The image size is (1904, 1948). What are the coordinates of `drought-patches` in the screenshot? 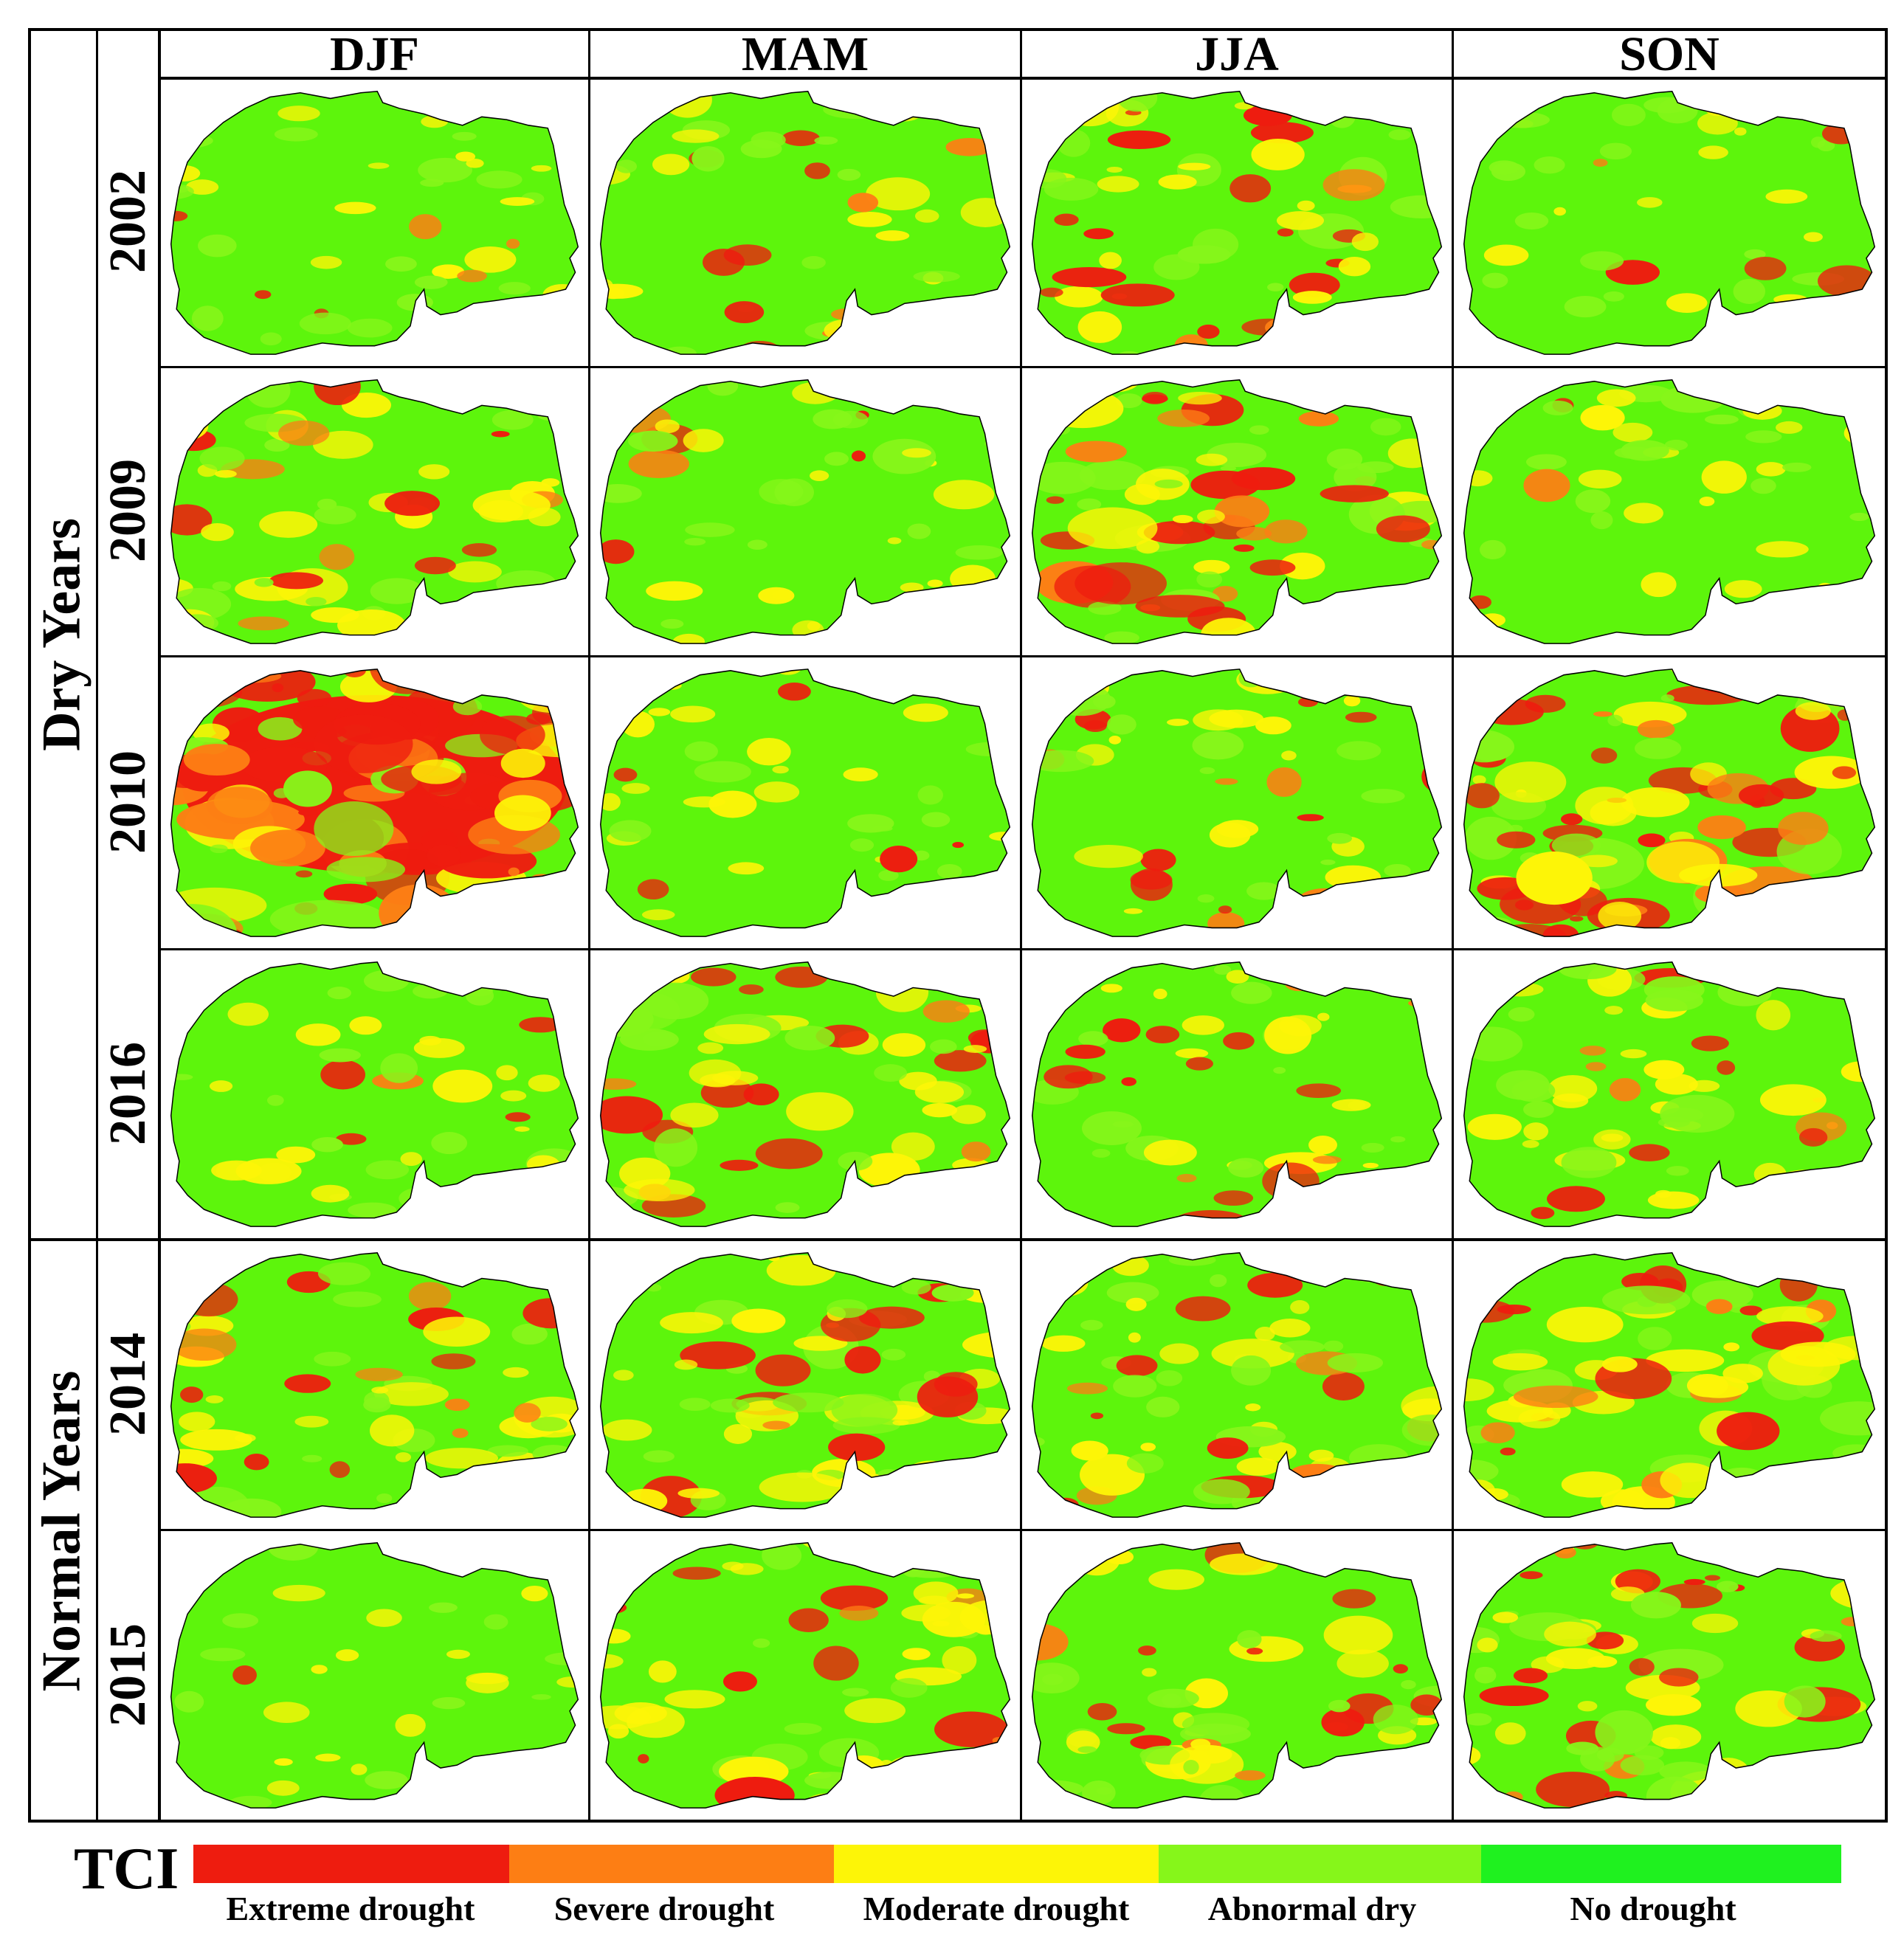 It's located at (1237, 223).